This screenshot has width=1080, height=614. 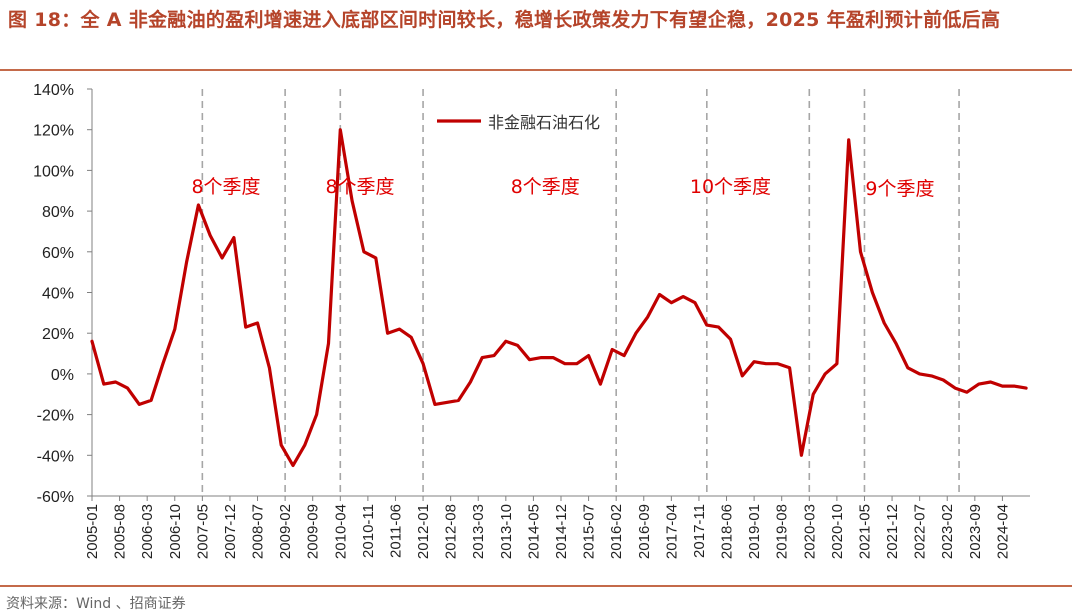 I want to click on x-tick-label: 2016-09, so click(x=644, y=531).